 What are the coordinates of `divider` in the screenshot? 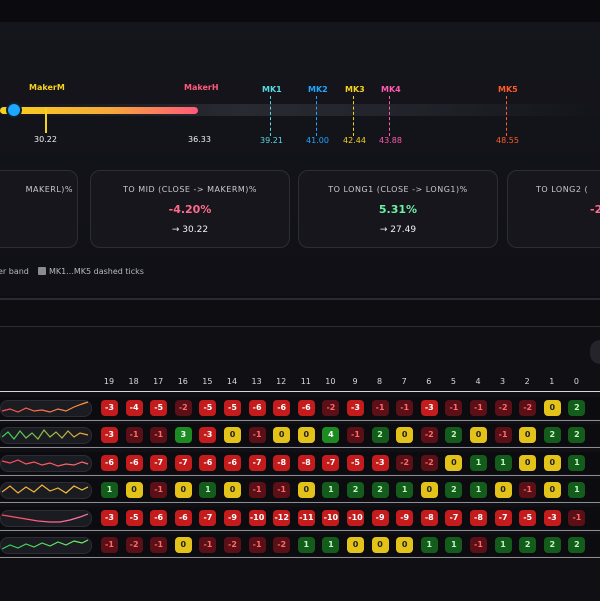 It's located at (300, 299).